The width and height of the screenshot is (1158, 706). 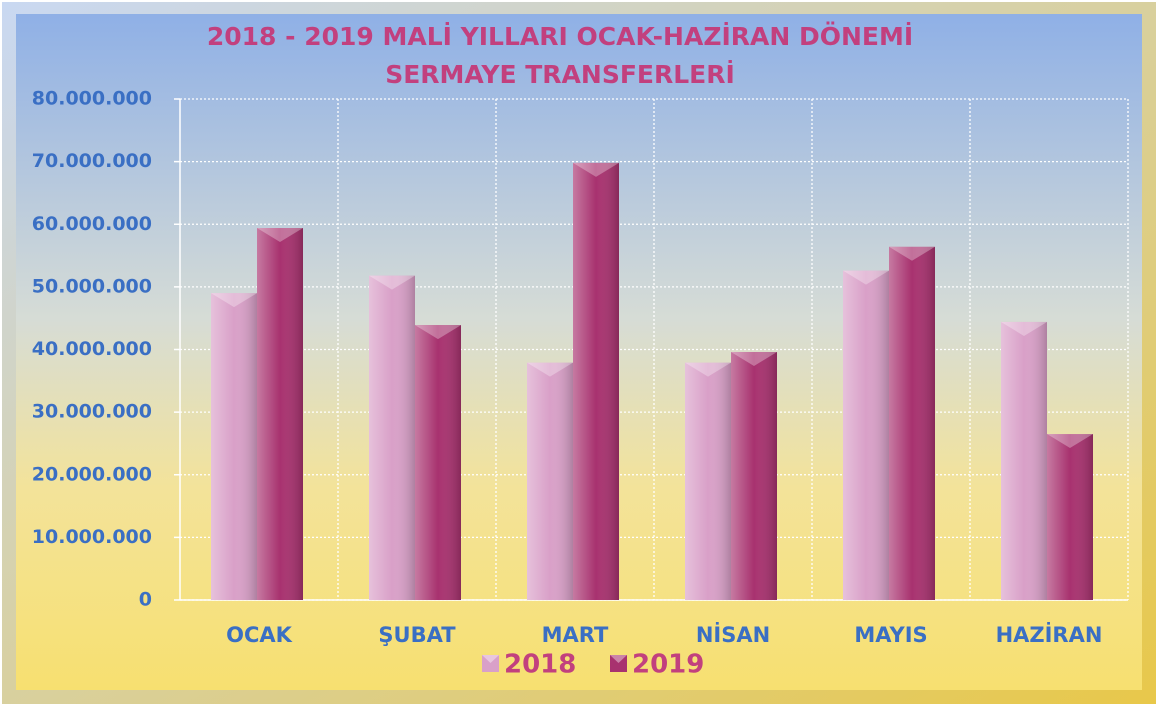 I want to click on x-tick-label: NİSAN, so click(x=733, y=634).